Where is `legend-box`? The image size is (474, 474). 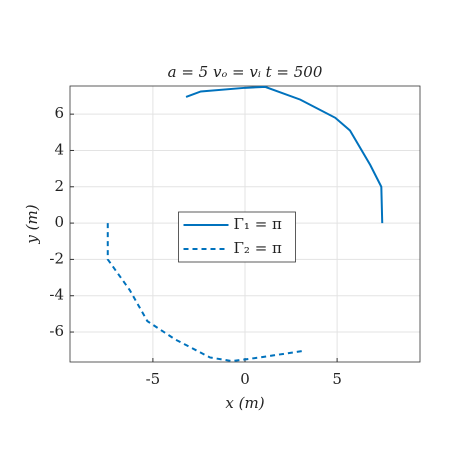
legend-box is located at coordinates (237, 237).